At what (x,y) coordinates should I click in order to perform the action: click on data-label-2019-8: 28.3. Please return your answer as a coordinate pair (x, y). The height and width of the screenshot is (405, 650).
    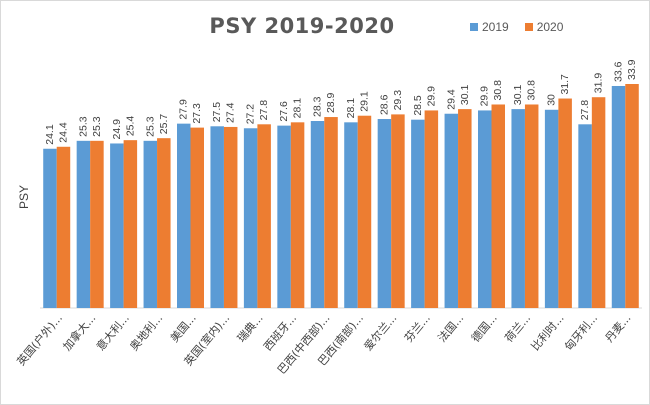
    Looking at the image, I should click on (318, 106).